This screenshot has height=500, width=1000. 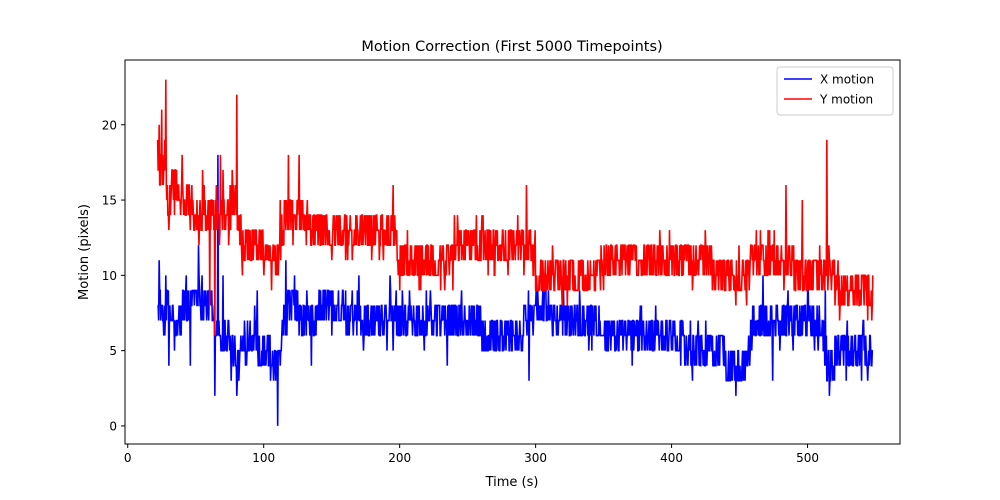 I want to click on x-axis-label: Time (s), so click(x=512, y=482).